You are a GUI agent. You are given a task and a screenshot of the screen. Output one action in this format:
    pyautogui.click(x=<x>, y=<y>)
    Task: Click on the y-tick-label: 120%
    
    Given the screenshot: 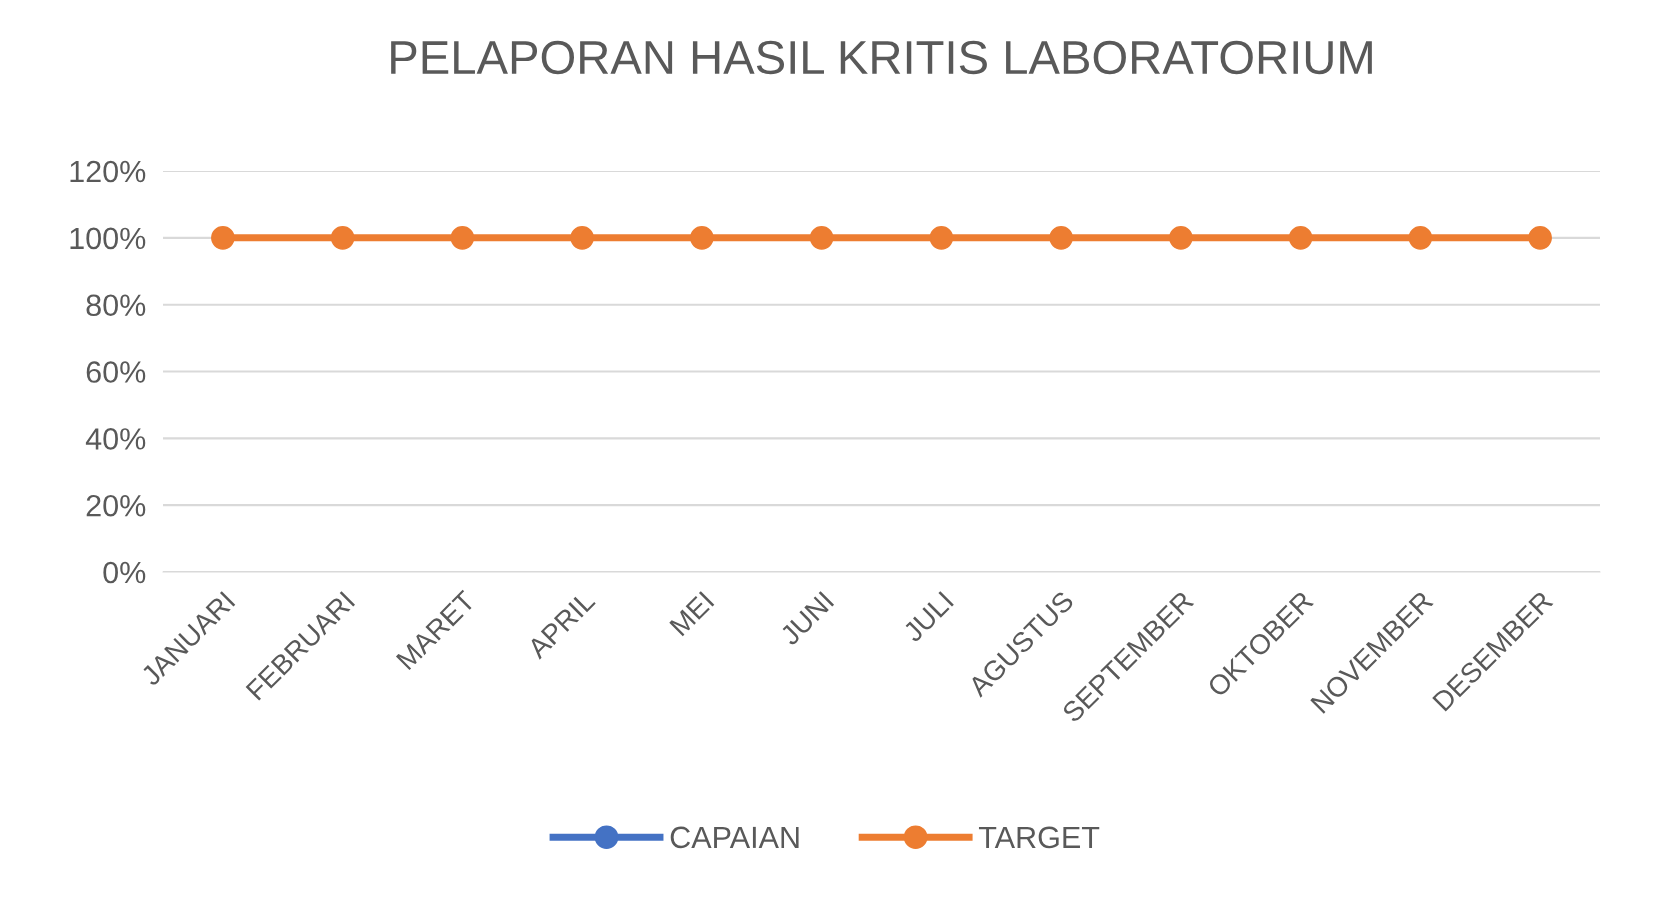 What is the action you would take?
    pyautogui.click(x=108, y=171)
    